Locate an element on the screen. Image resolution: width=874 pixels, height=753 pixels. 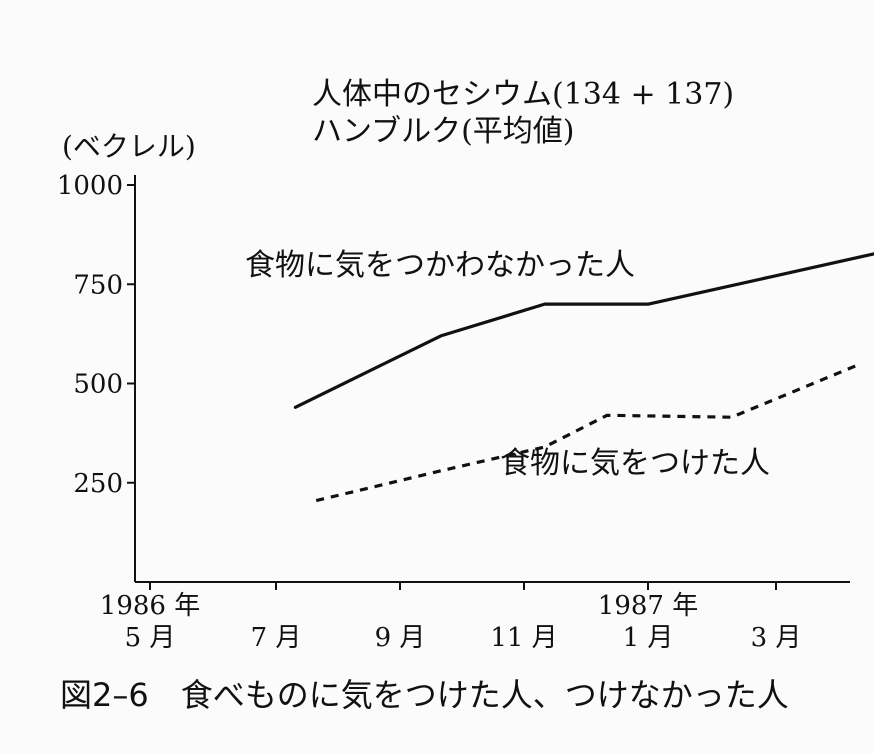
x-tick-month-label: 7 月 is located at coordinates (276, 638).